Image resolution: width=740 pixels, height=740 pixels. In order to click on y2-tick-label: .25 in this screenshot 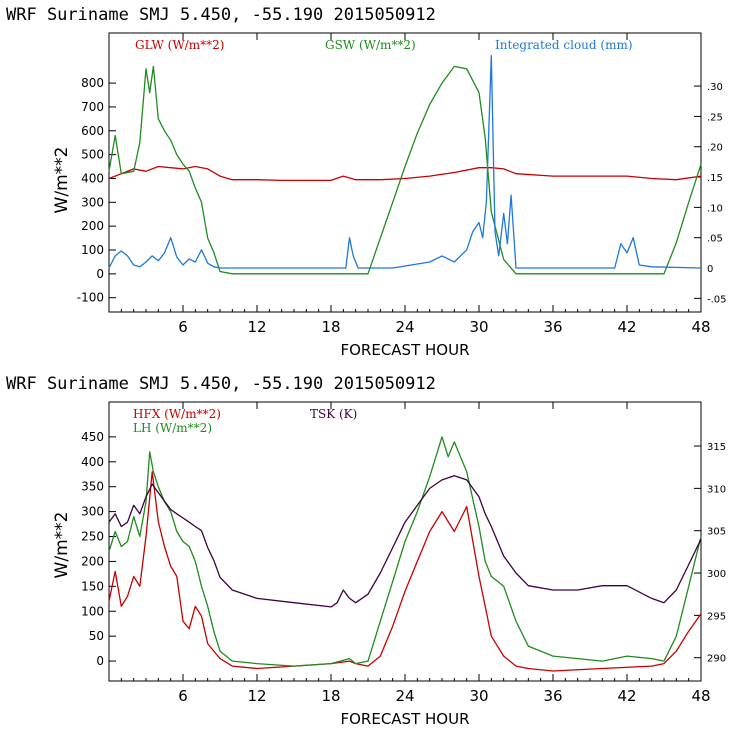, I will do `click(715, 117)`.